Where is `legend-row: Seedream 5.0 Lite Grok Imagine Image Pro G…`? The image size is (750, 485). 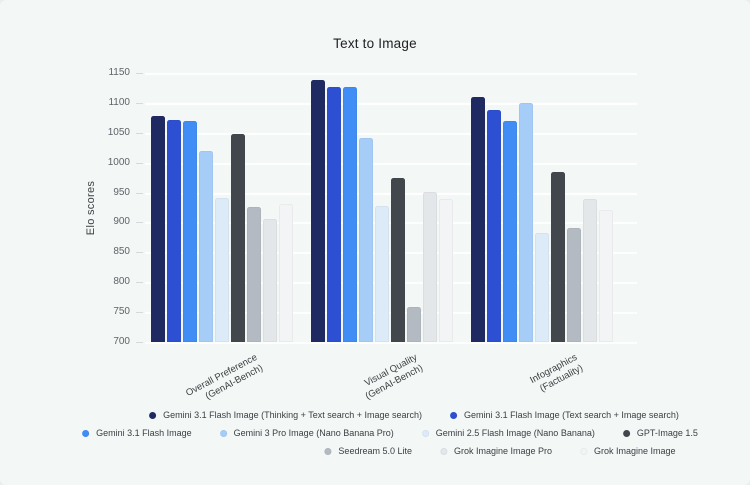
legend-row: Seedream 5.0 Lite Grok Imagine Image Pro G… is located at coordinates (500, 451).